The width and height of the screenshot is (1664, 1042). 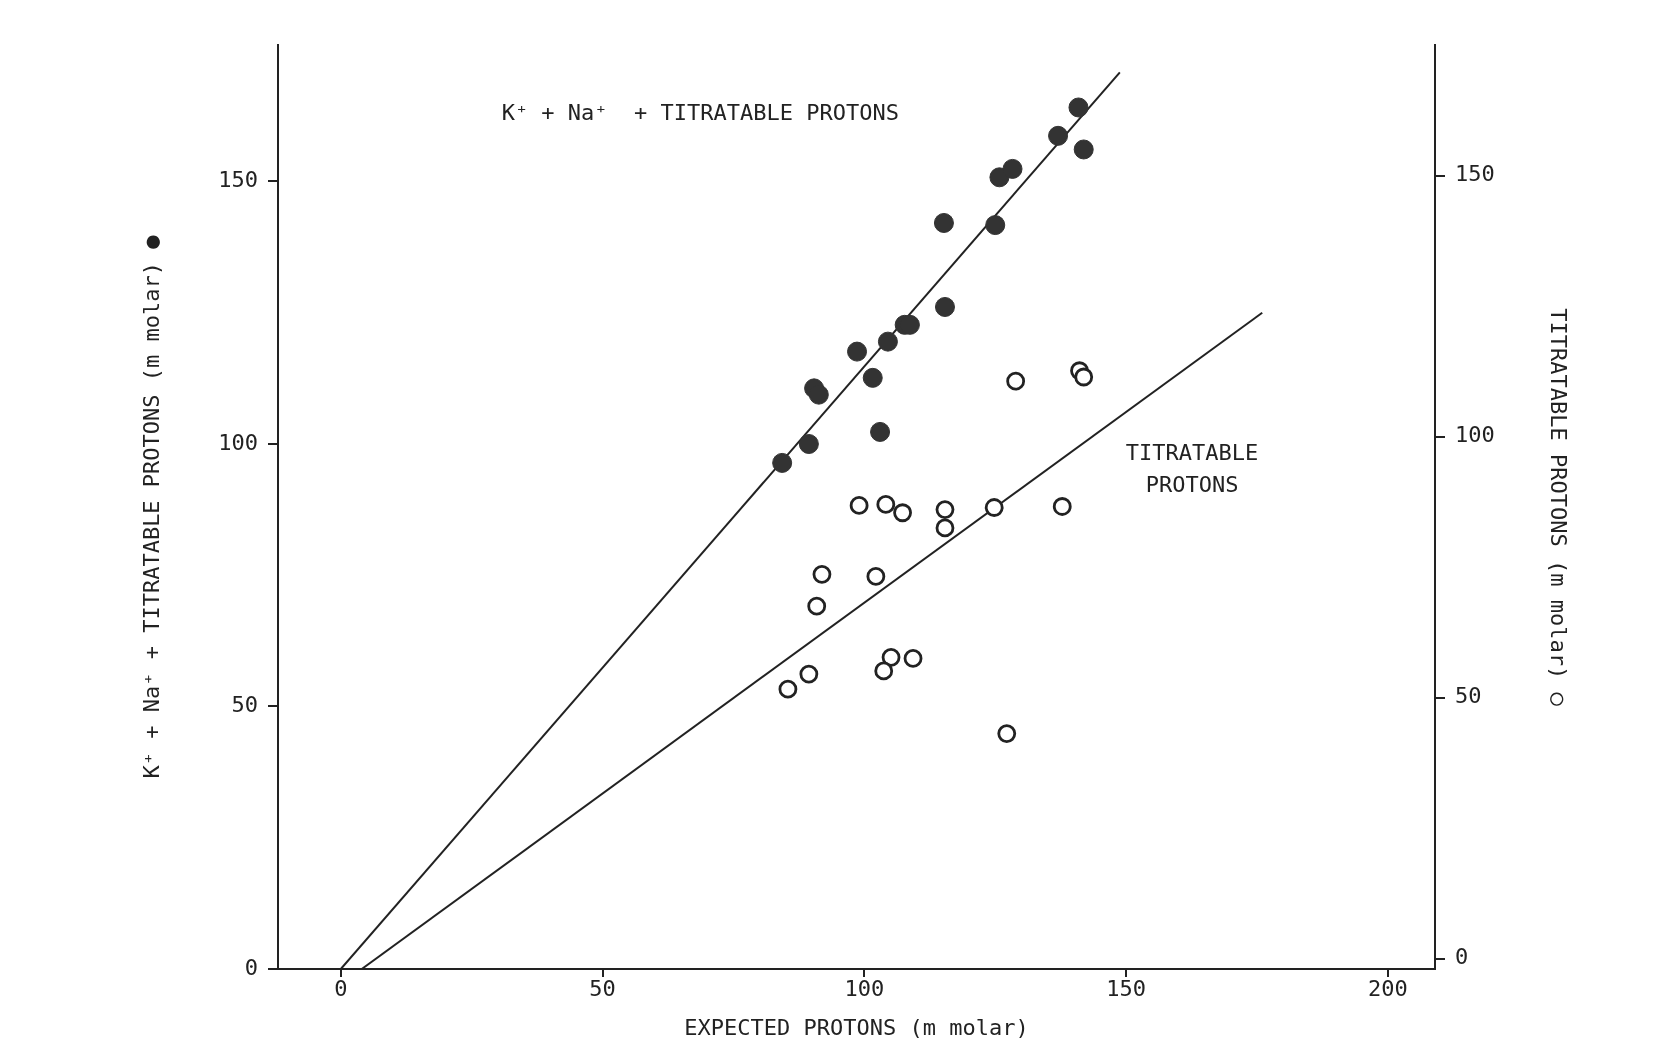 I want to click on x-tick-label: 100, so click(x=864, y=988).